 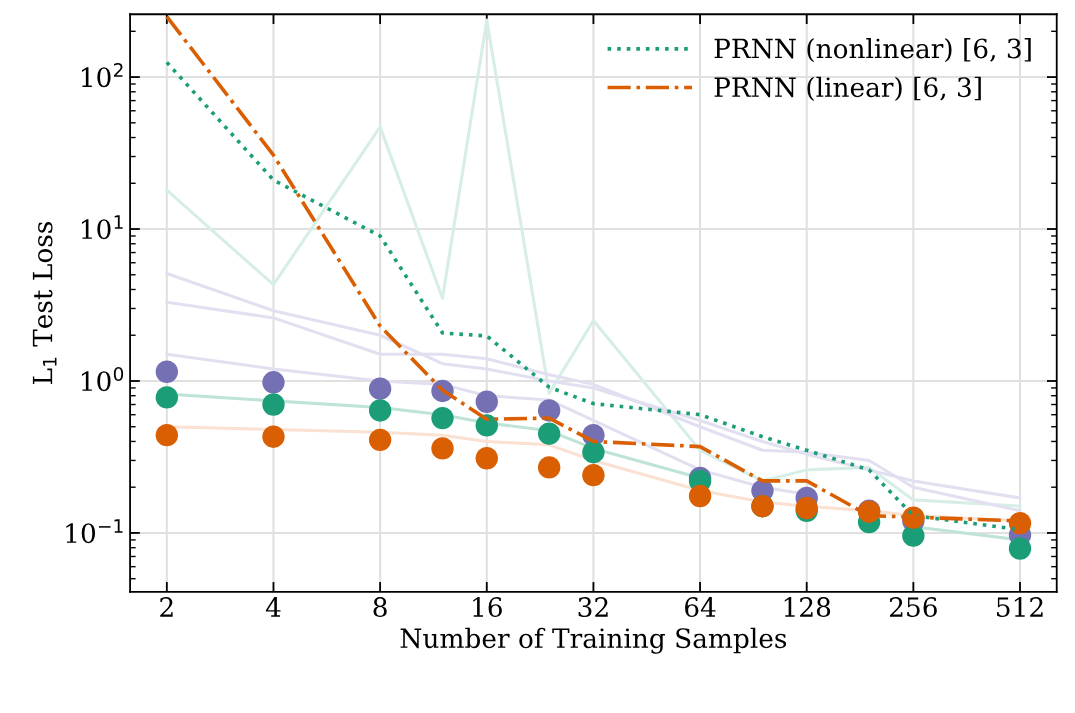 I want to click on y-tick-label: 10$^{0}$, so click(x=102, y=379).